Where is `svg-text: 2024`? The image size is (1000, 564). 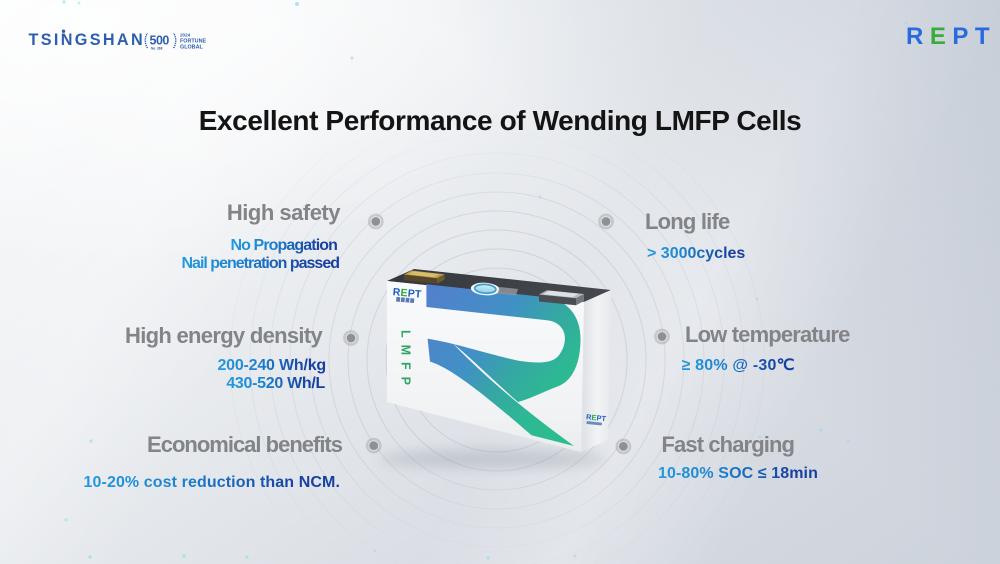 svg-text: 2024 is located at coordinates (185, 35).